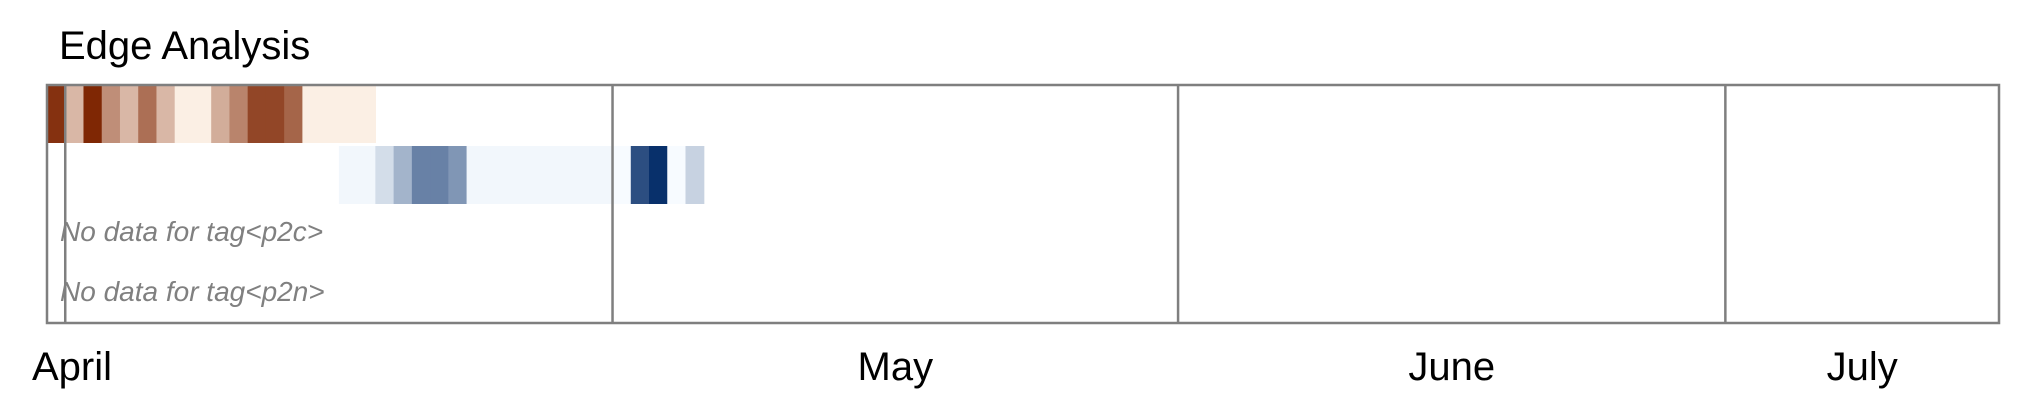  I want to click on month-label-june: June, so click(1451, 367).